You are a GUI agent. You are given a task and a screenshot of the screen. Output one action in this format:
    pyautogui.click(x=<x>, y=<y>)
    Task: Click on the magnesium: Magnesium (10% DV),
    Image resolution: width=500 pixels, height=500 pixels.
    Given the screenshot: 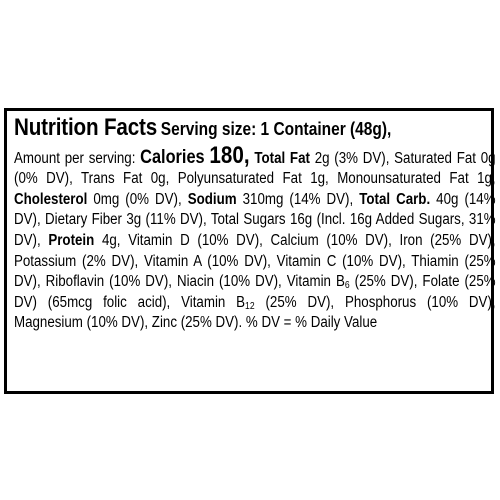 What is the action you would take?
    pyautogui.click(x=81, y=323)
    